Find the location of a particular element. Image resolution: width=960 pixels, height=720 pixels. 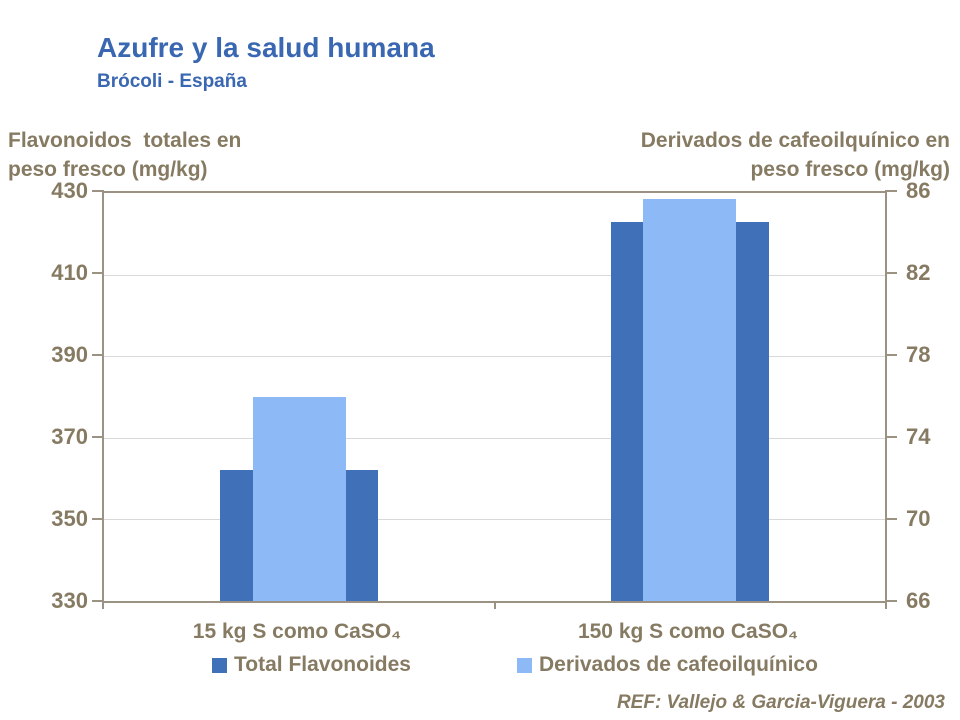

left-axis-tick-label: 330 is located at coordinates (69, 600).